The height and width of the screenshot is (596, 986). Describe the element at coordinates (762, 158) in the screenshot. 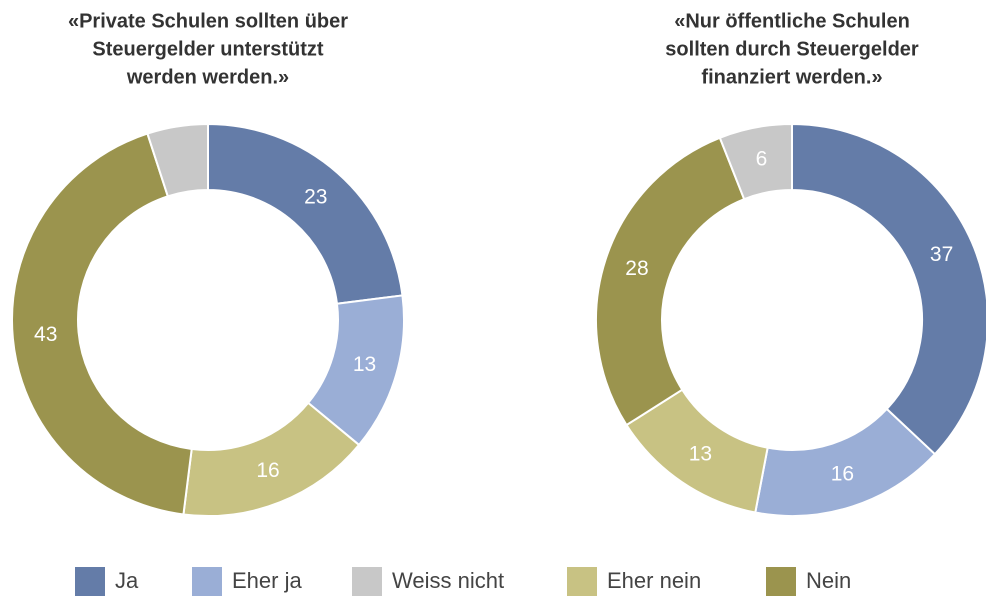

I see `value-label: 6` at that location.